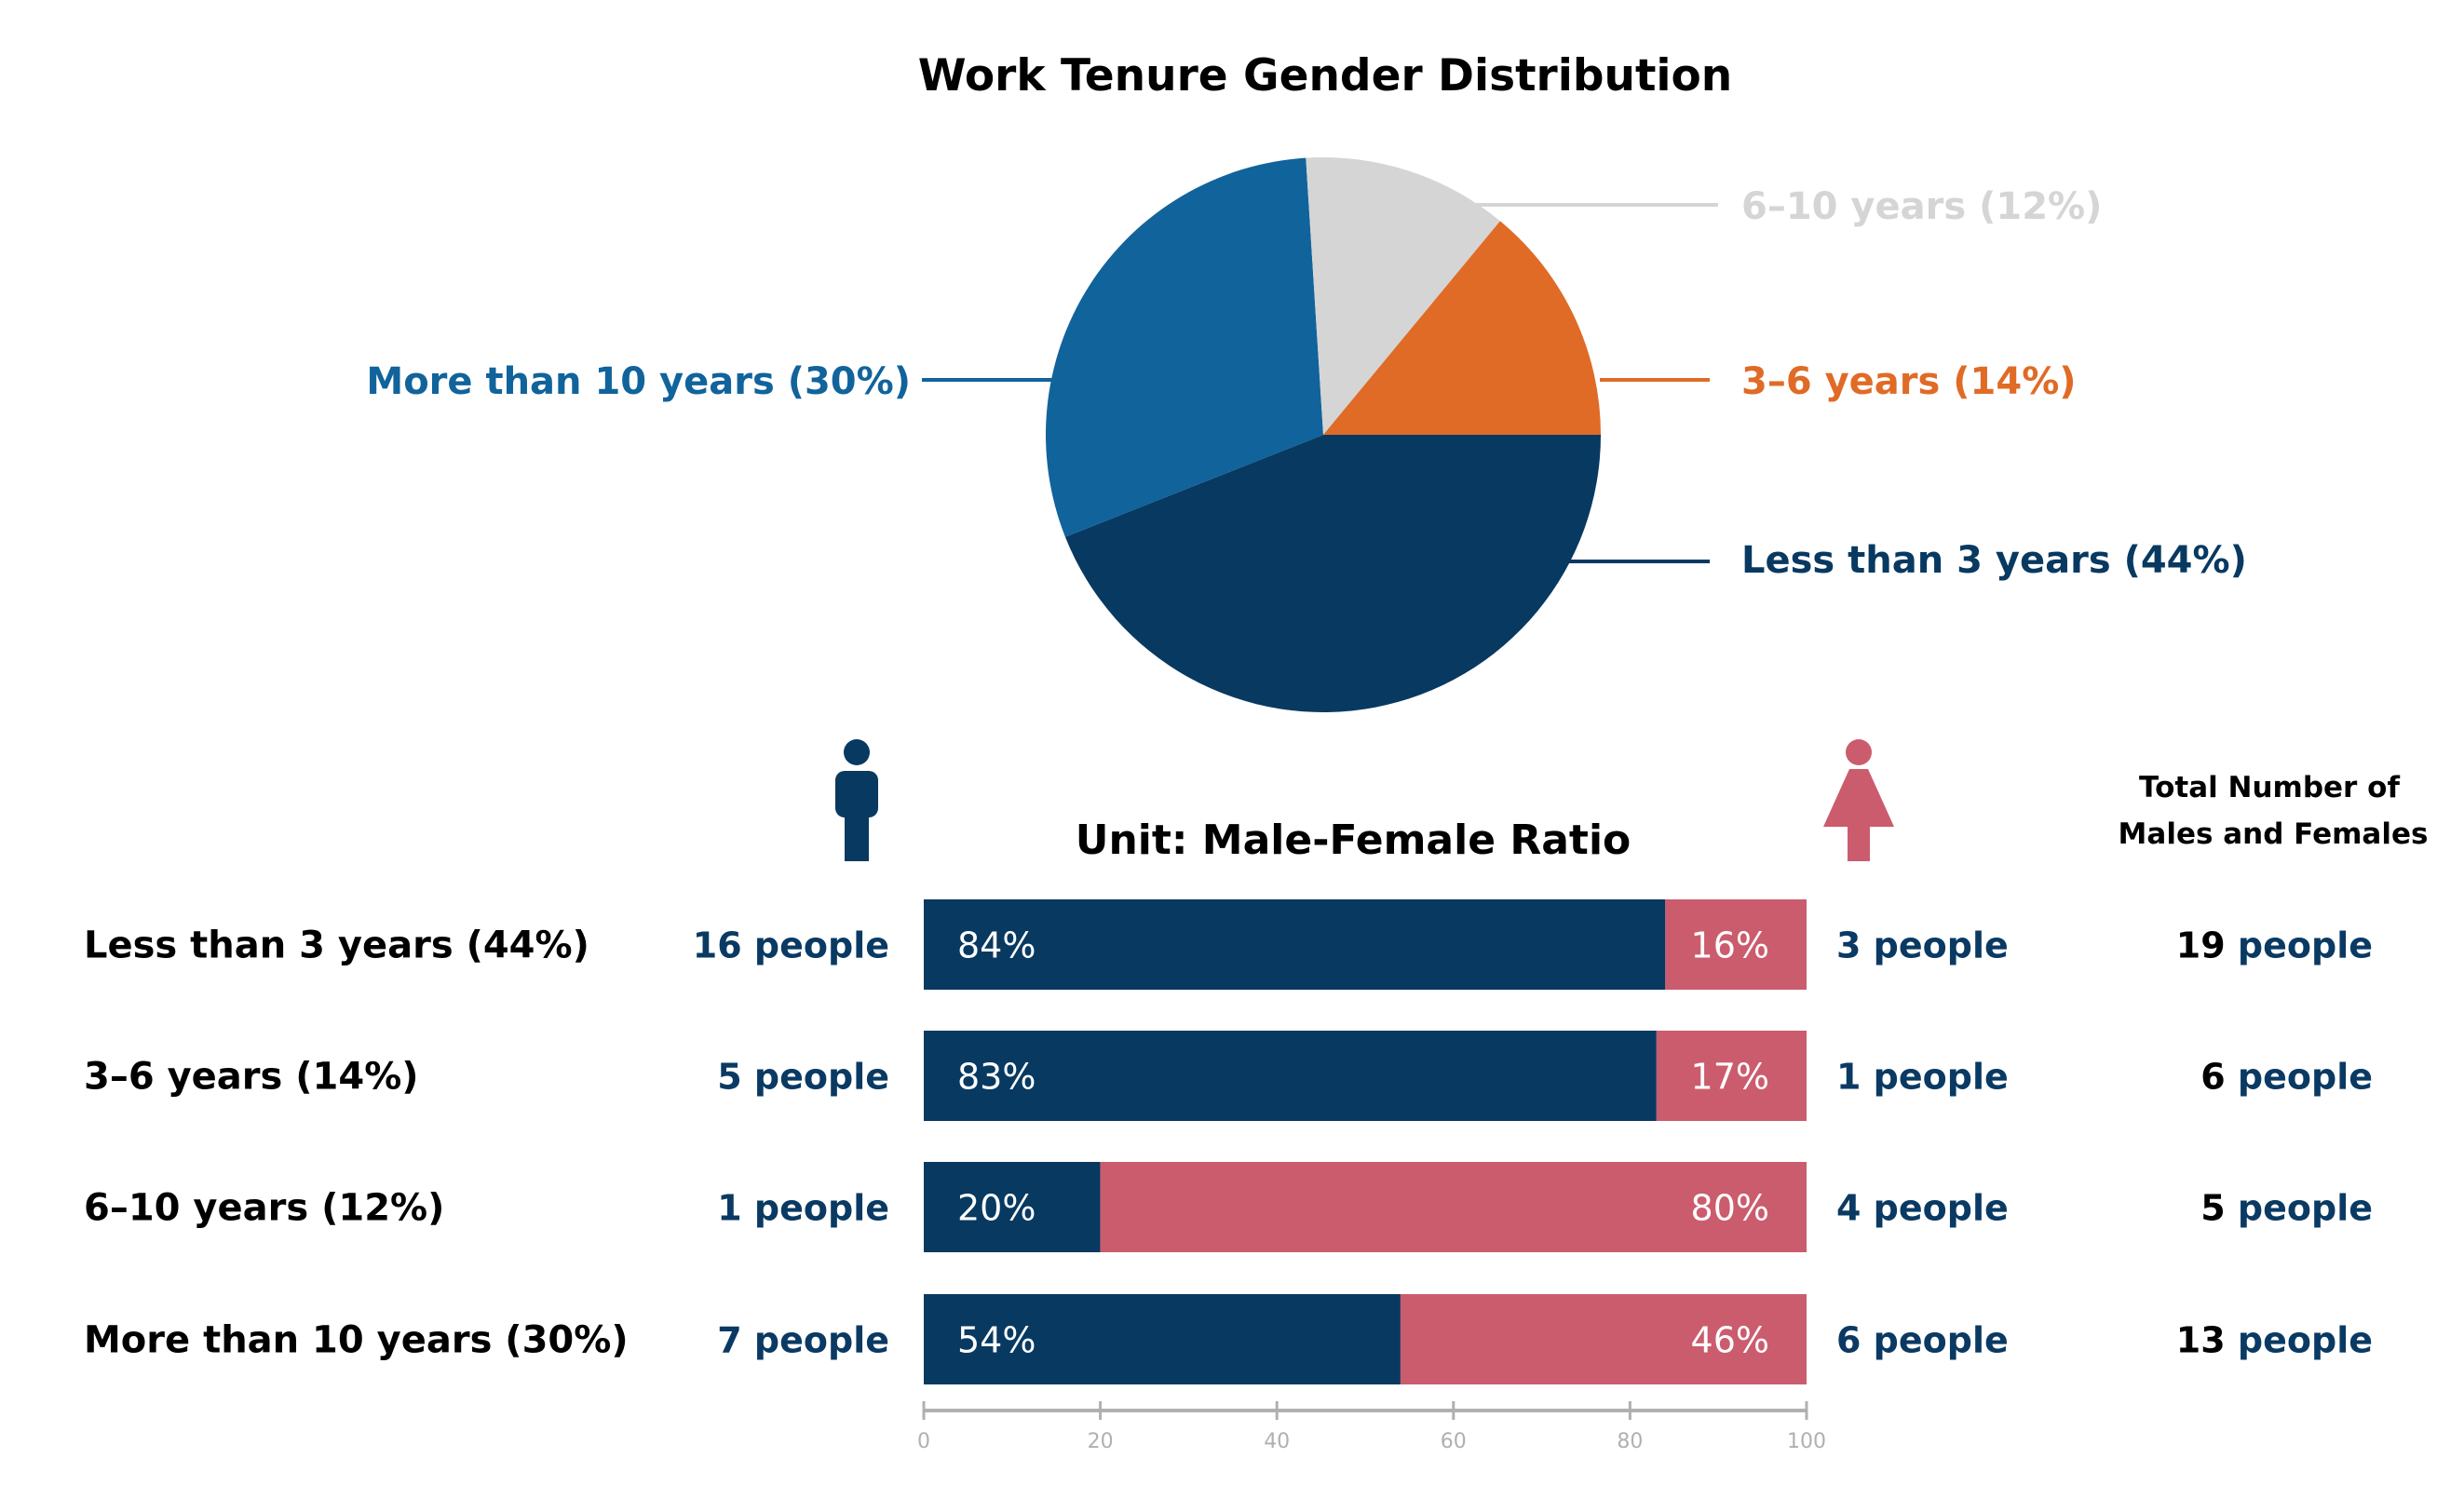  What do you see at coordinates (1326, 75) in the screenshot?
I see `chart-title: Work Tenure Gender Distribution` at bounding box center [1326, 75].